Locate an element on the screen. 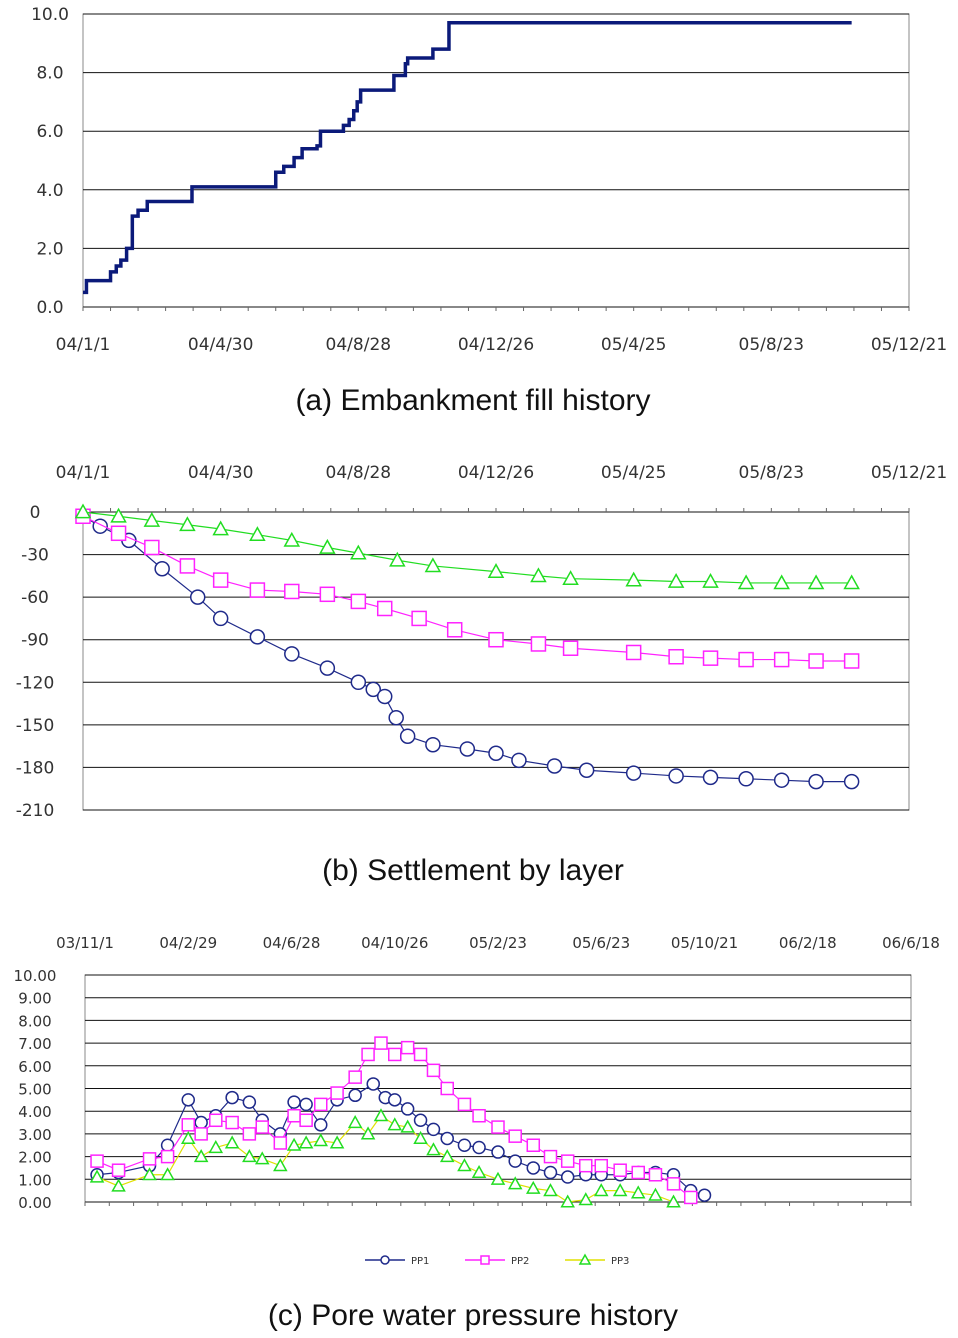 Image resolution: width=958 pixels, height=1338 pixels. y-tick-labels-b: 0 -30 -60 -90 -120 -150 -180 -210 is located at coordinates (35, 662).